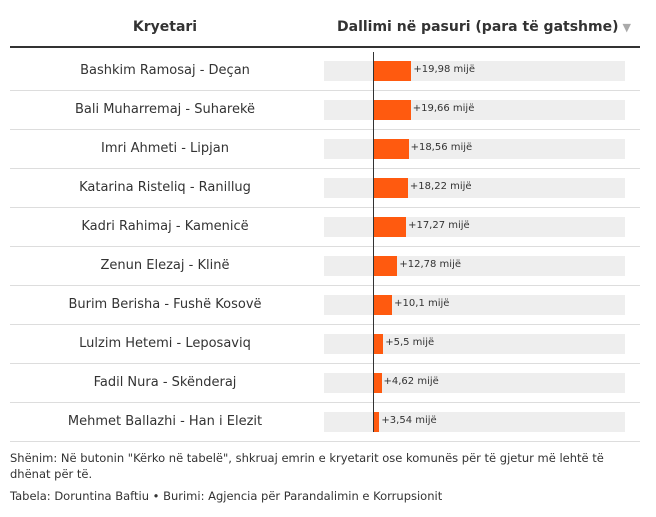  Describe the element at coordinates (165, 109) in the screenshot. I see `mayor-name: Bali Muharremaj - Suharekë` at that location.